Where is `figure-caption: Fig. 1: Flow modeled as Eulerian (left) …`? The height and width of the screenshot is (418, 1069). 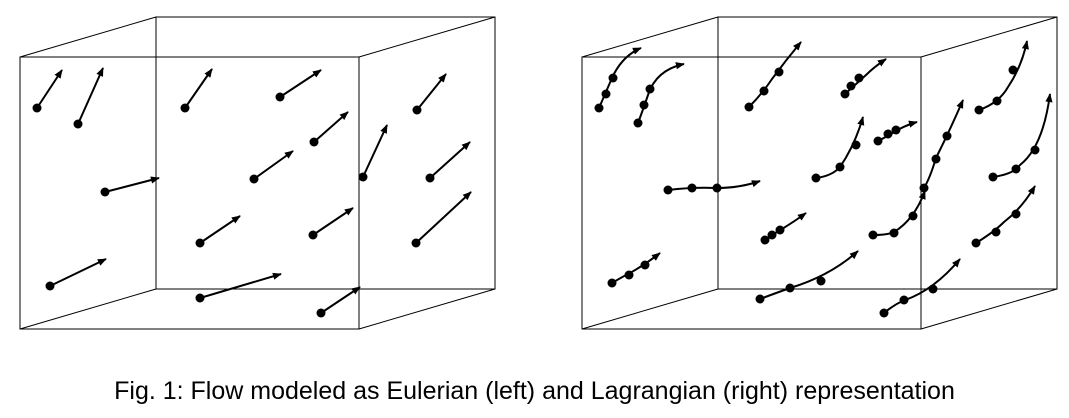
figure-caption: Fig. 1: Flow modeled as Eulerian (left) … is located at coordinates (534, 391).